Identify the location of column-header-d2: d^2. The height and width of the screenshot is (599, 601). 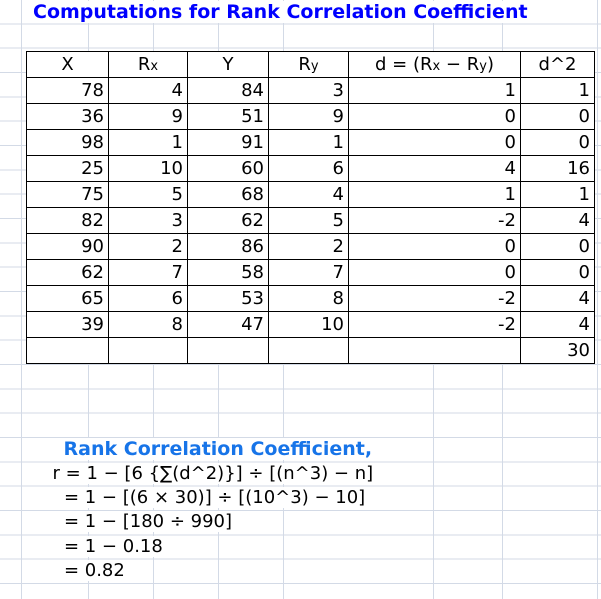
(557, 64).